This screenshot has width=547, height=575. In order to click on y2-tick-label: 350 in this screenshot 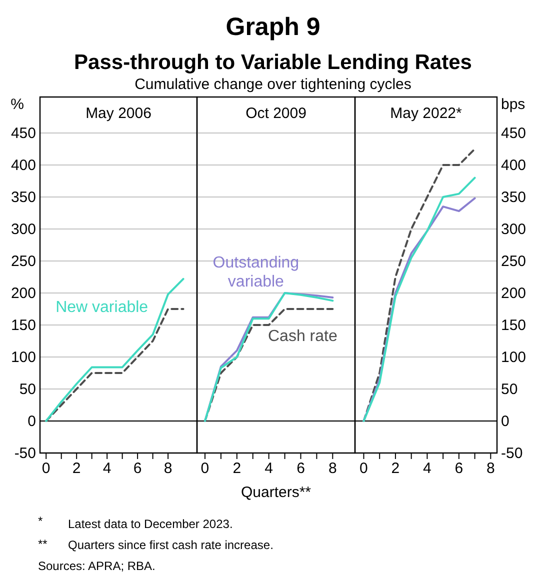, I will do `click(513, 197)`.